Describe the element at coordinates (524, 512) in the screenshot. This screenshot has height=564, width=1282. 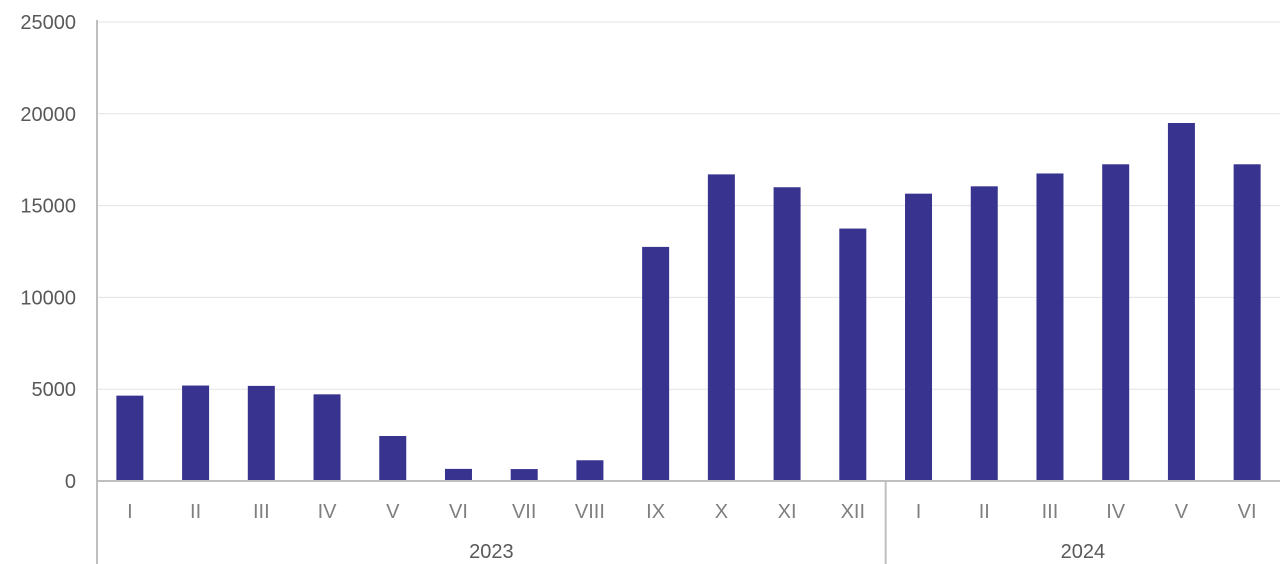
I see `x-category-label: VII` at that location.